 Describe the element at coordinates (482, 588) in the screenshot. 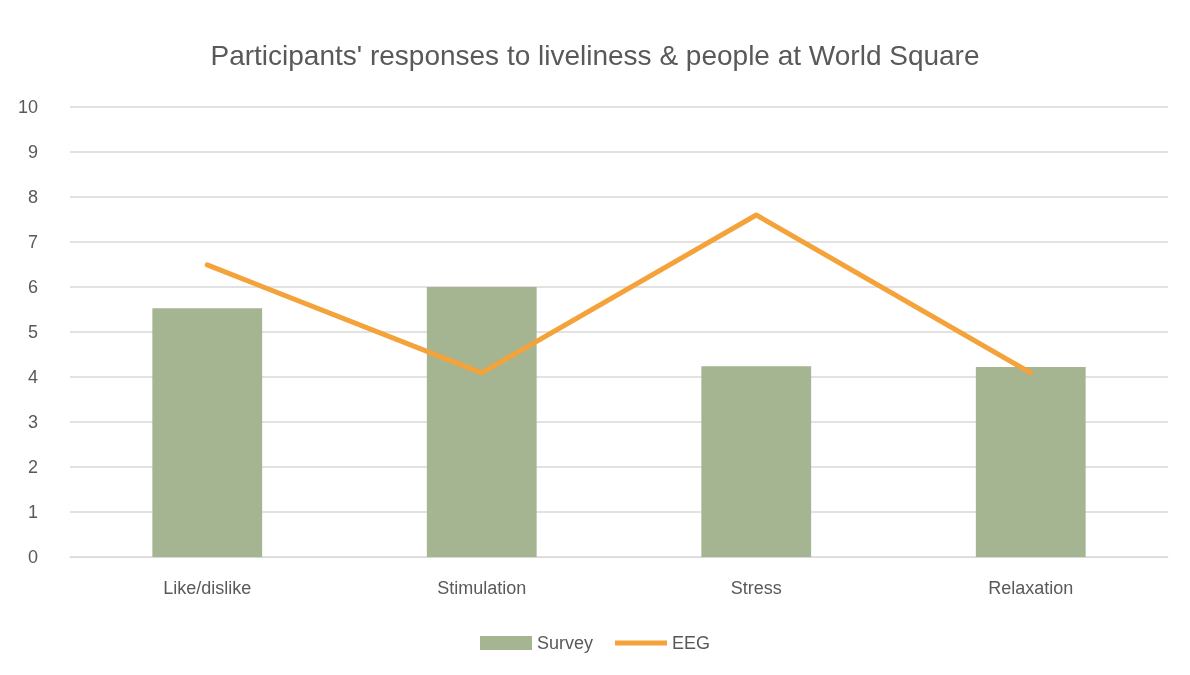

I see `x-tick-label: Stimulation` at that location.